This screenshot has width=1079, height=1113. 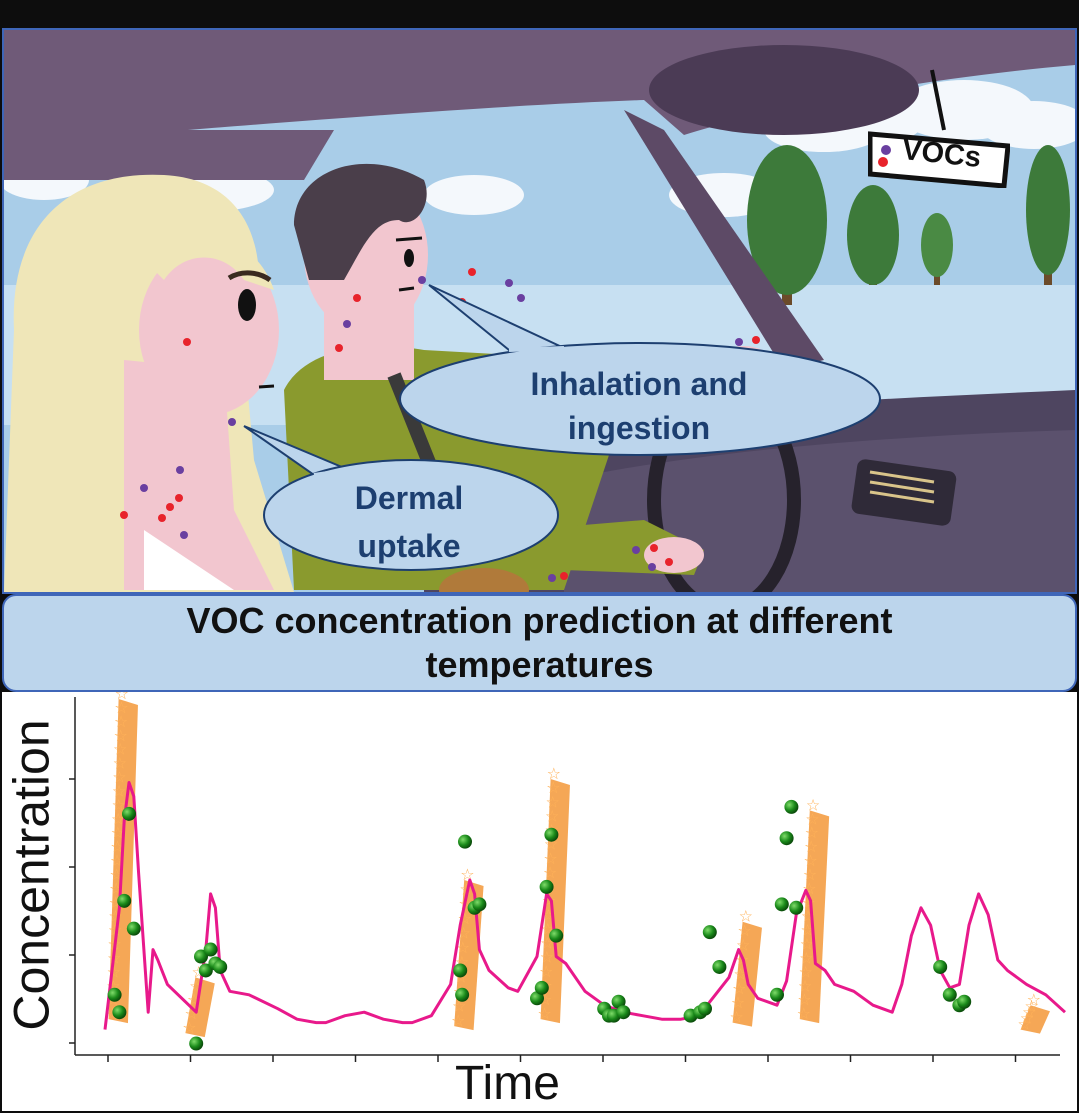 I want to click on a-pillar, so click(x=724, y=240).